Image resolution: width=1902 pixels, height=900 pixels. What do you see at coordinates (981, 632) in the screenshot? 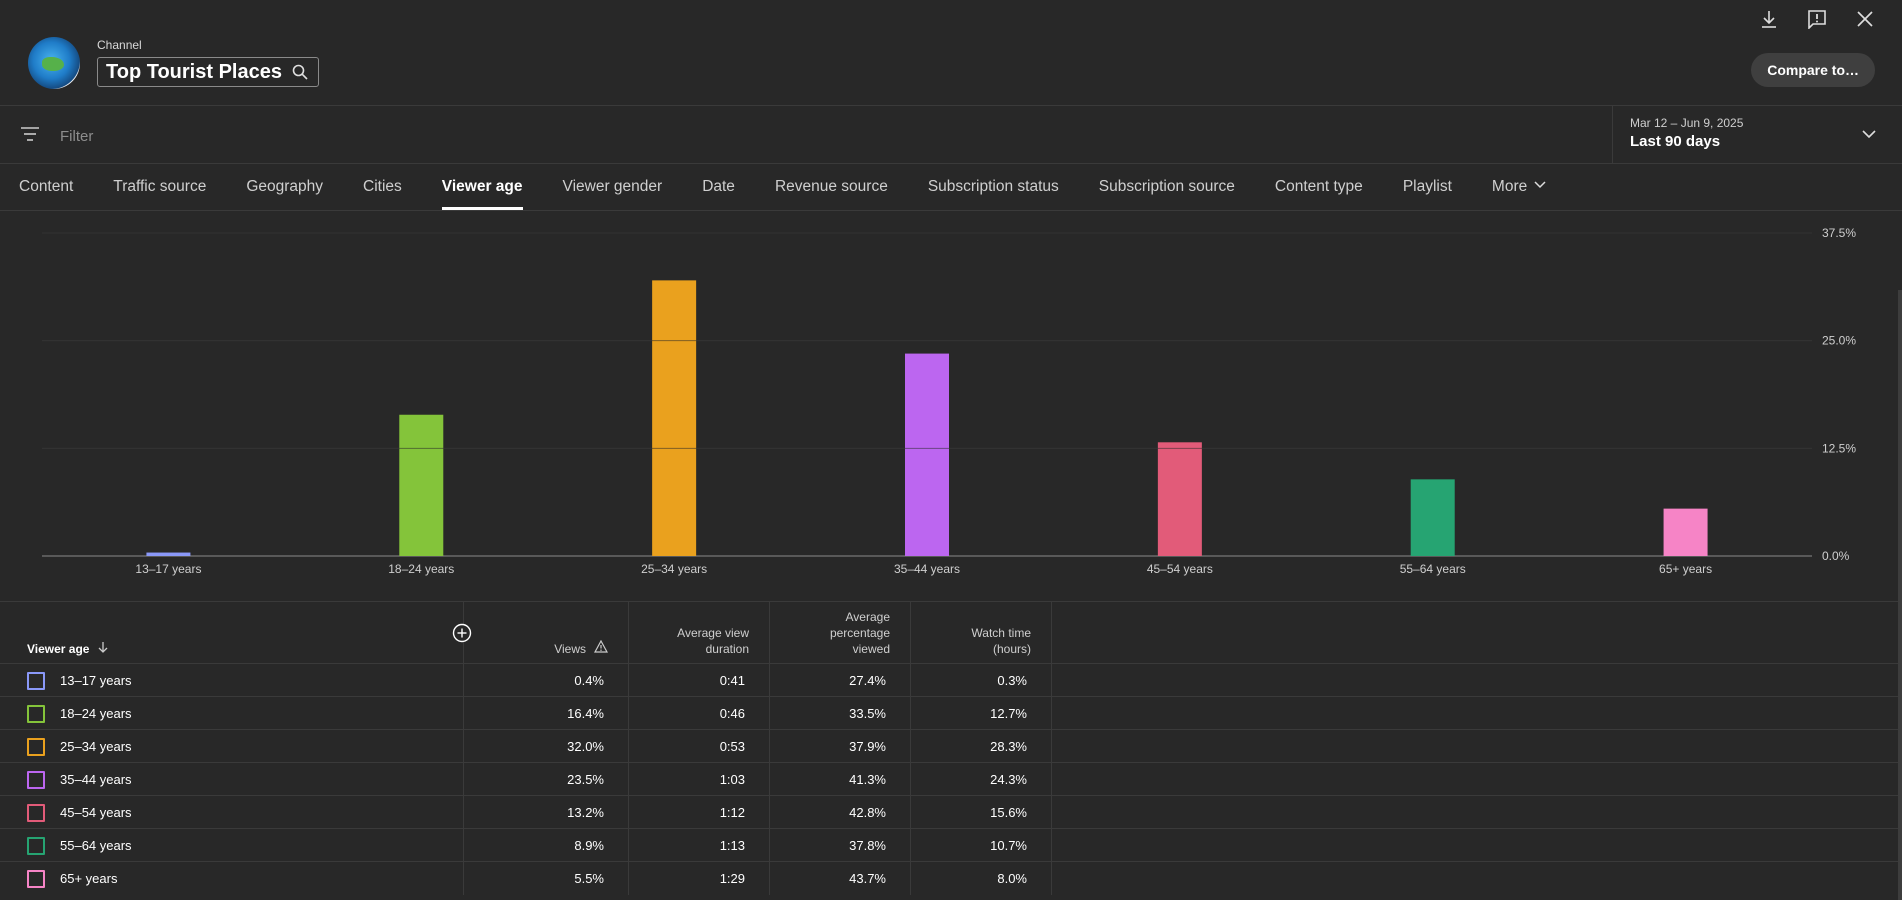
I see `column-header-watch-time: Watch time (hours)` at bounding box center [981, 632].